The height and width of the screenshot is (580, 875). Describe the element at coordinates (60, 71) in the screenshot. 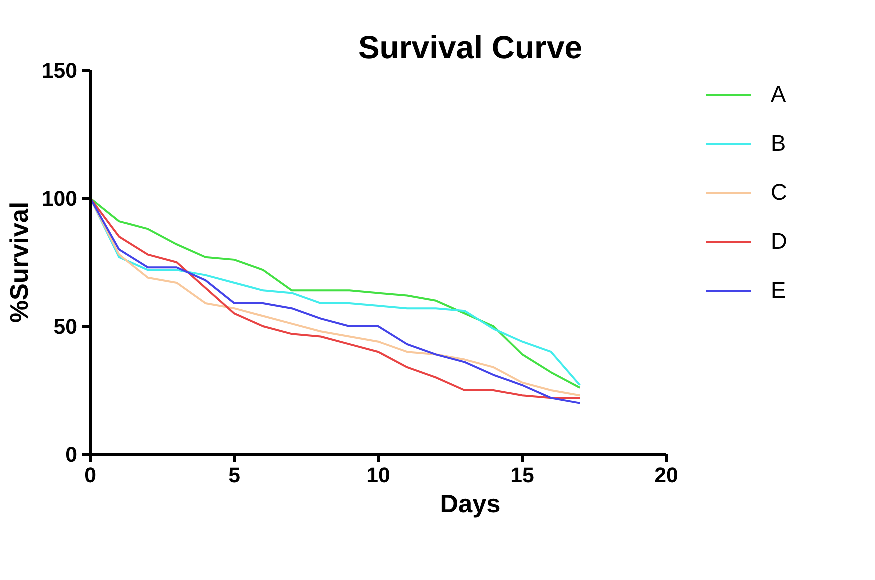

I see `y-tick-label: 150` at that location.